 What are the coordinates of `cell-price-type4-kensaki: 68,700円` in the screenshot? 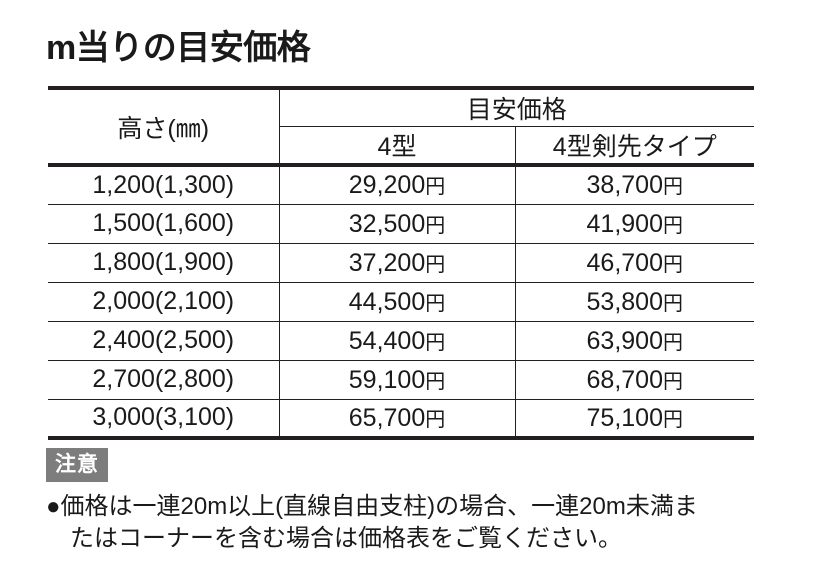 It's located at (634, 380).